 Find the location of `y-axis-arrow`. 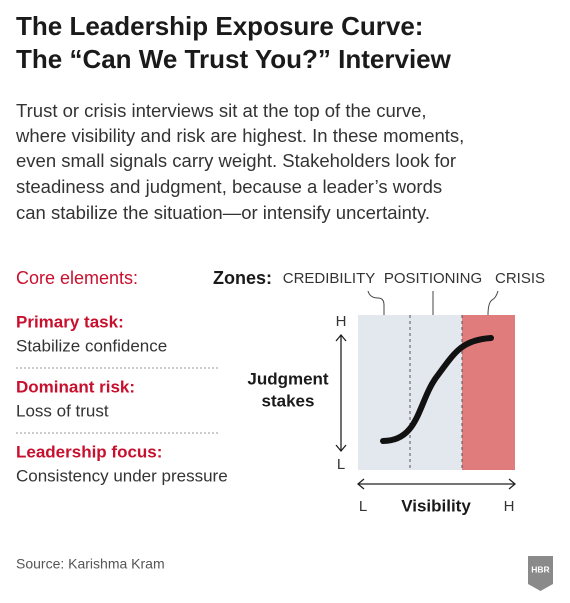

y-axis-arrow is located at coordinates (341, 393).